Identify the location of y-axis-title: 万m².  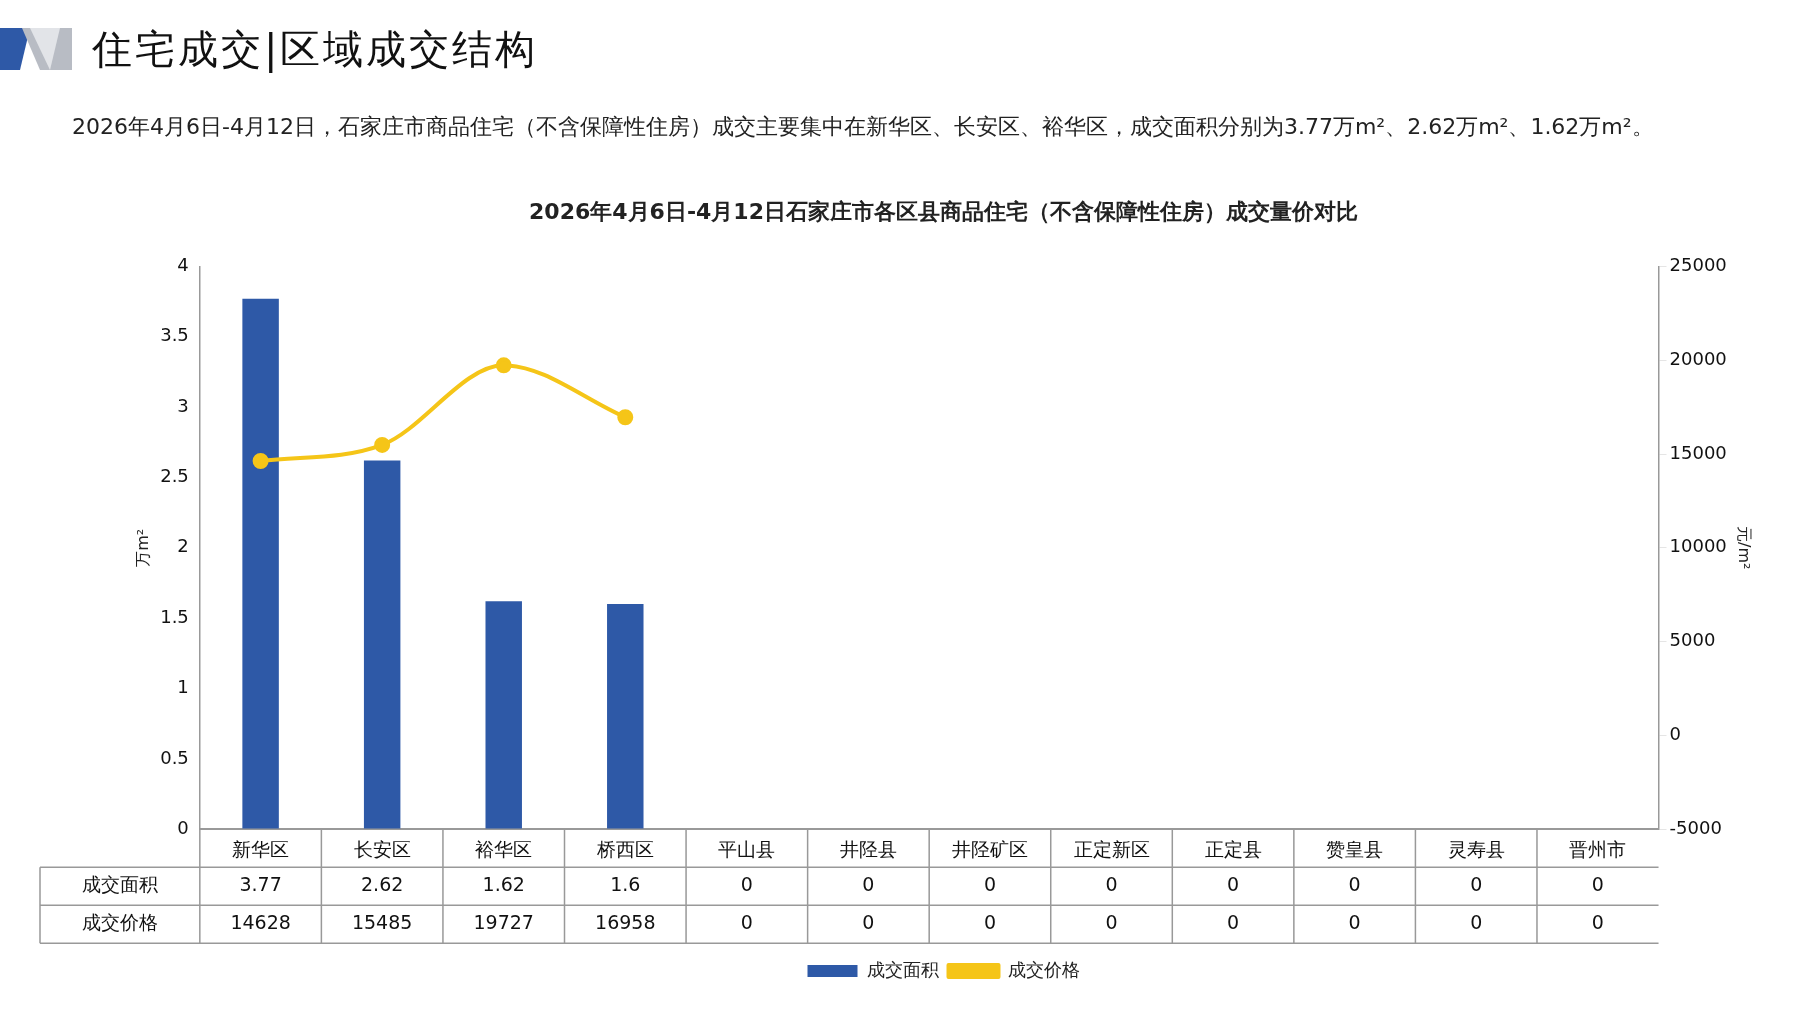
(142, 547).